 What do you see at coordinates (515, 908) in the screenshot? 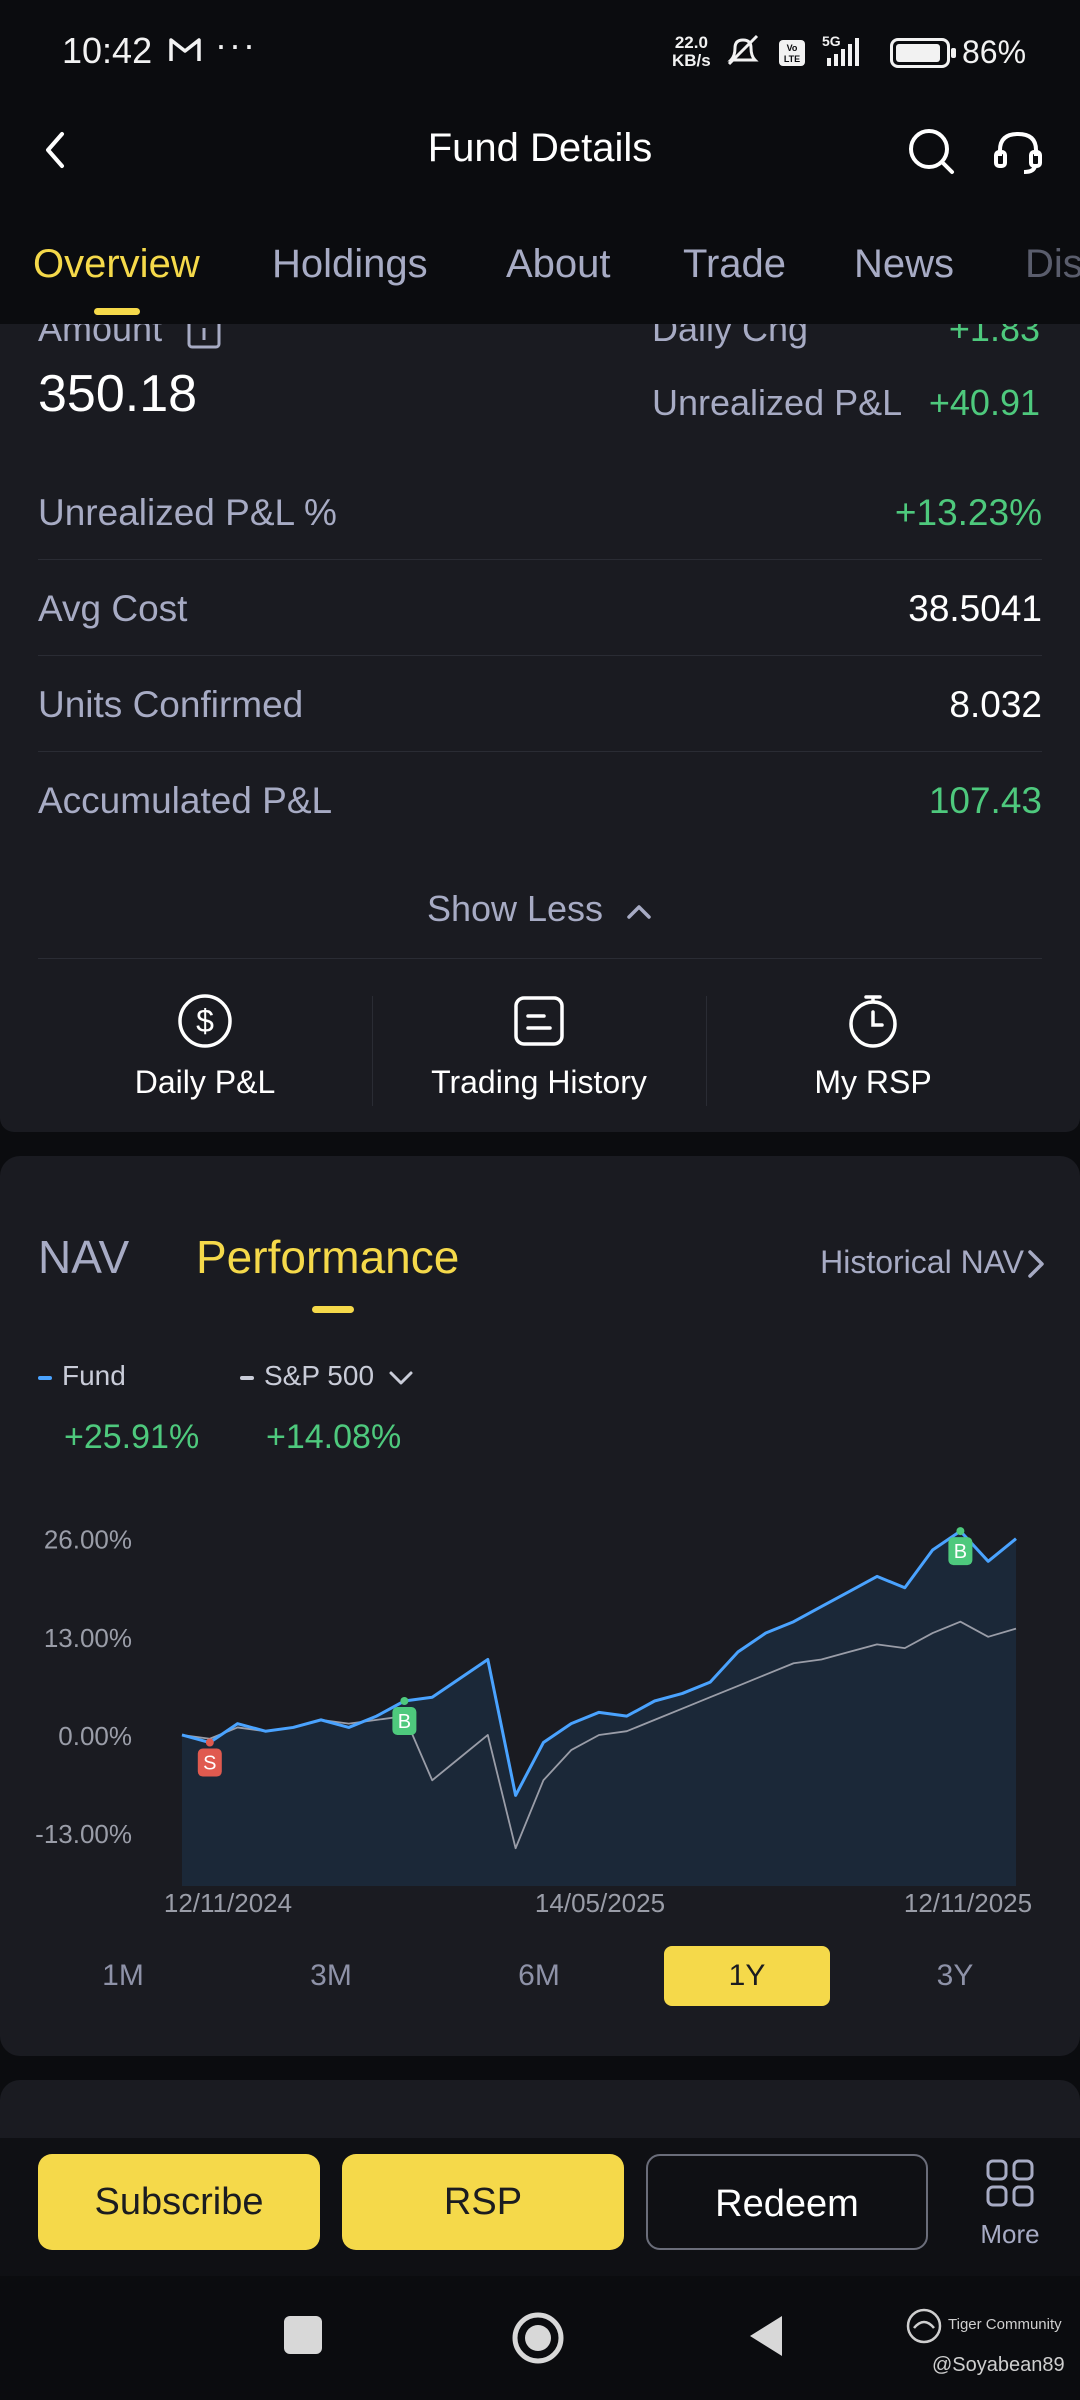
I see `show-less-label: Show Less` at bounding box center [515, 908].